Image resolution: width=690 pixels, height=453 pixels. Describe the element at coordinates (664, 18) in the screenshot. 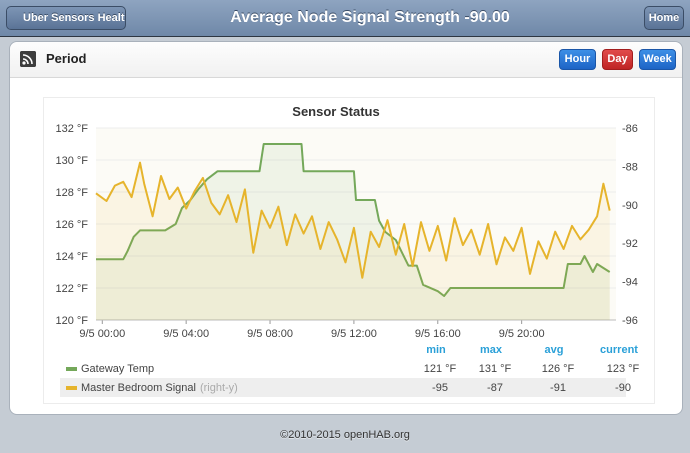

I see `home-button: Home` at that location.